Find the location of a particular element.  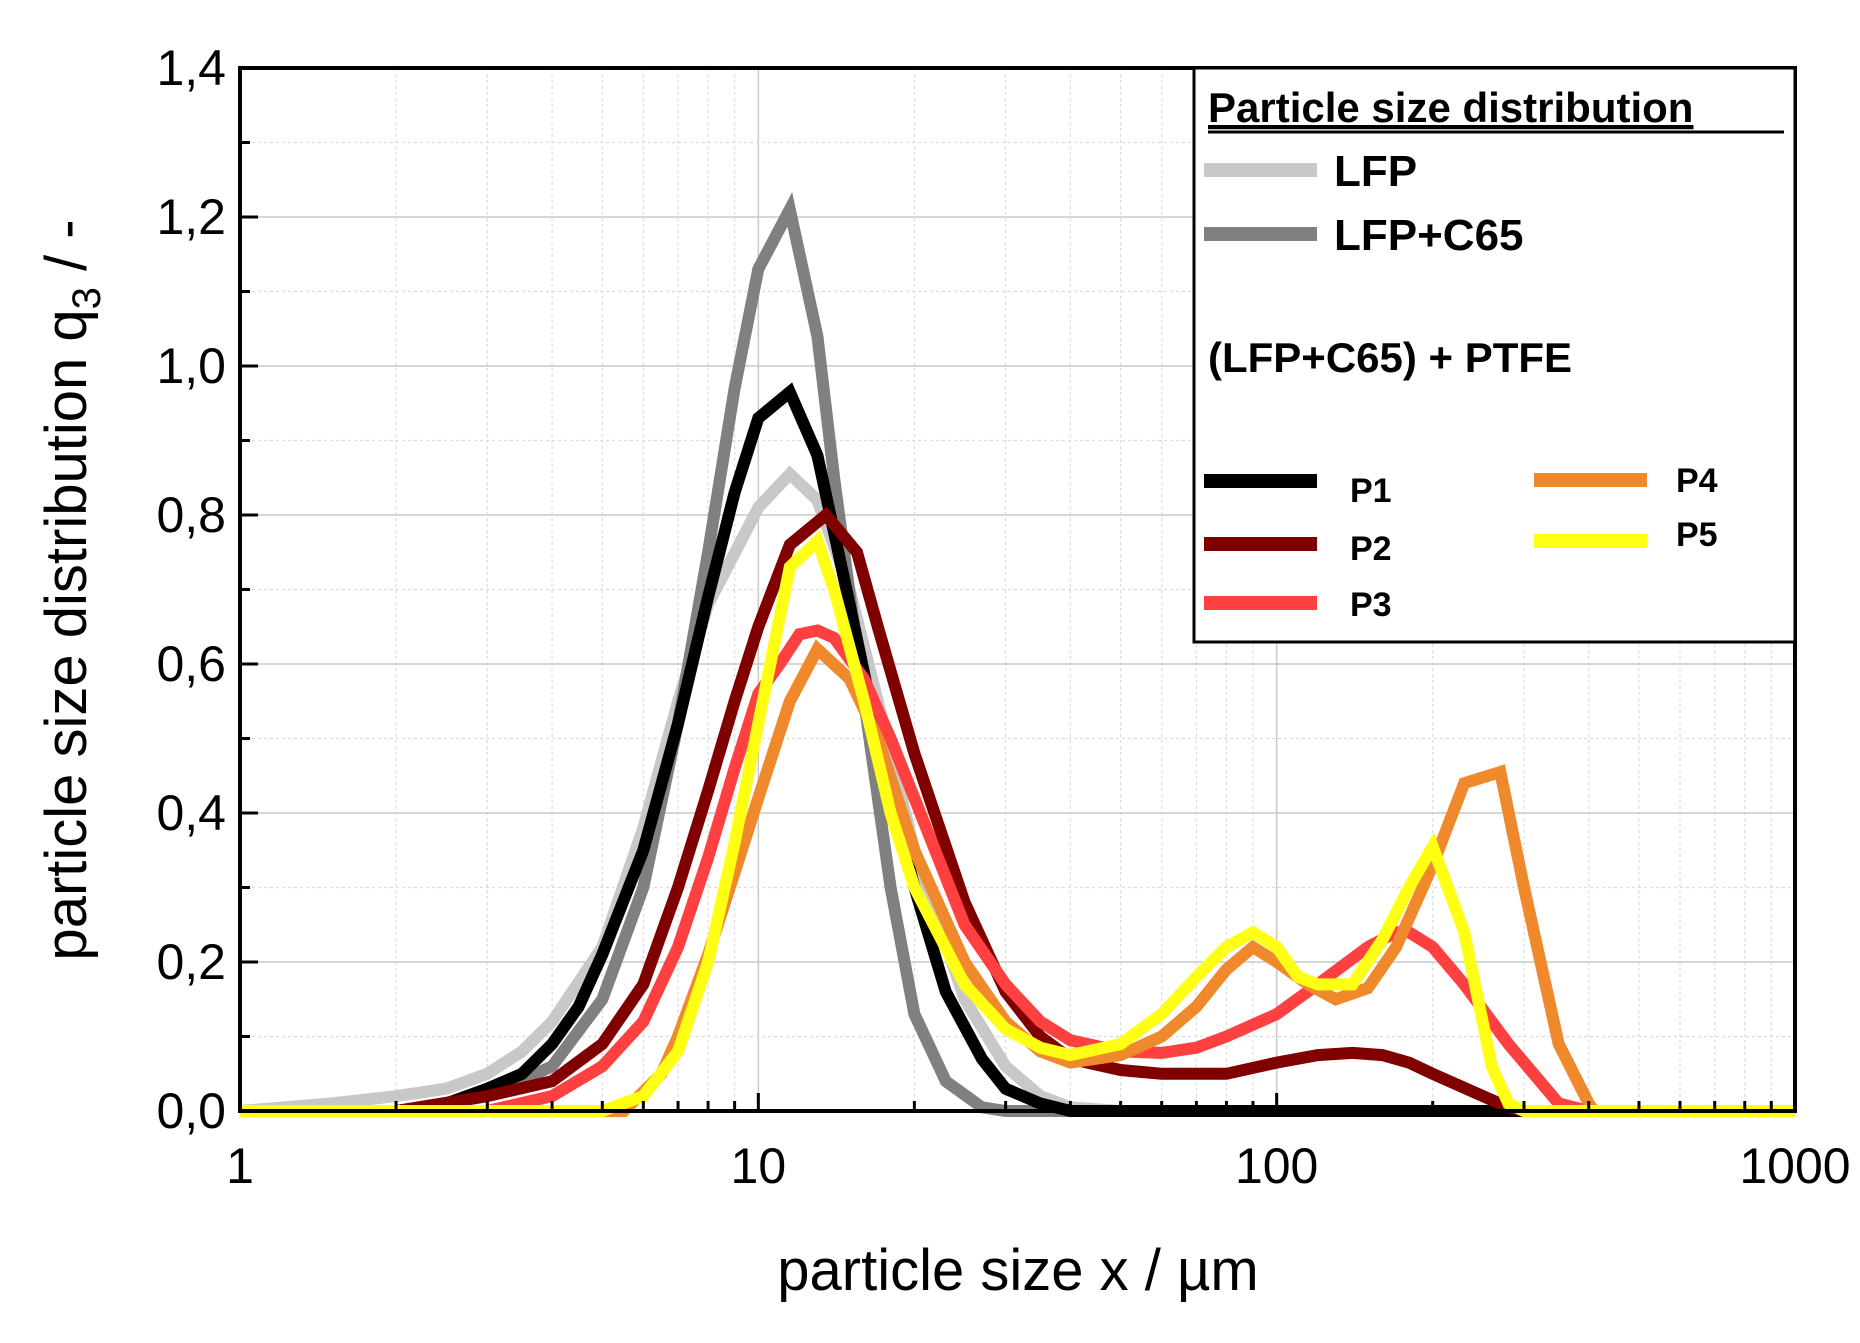

y-tick-label: 0,4 is located at coordinates (191, 813).